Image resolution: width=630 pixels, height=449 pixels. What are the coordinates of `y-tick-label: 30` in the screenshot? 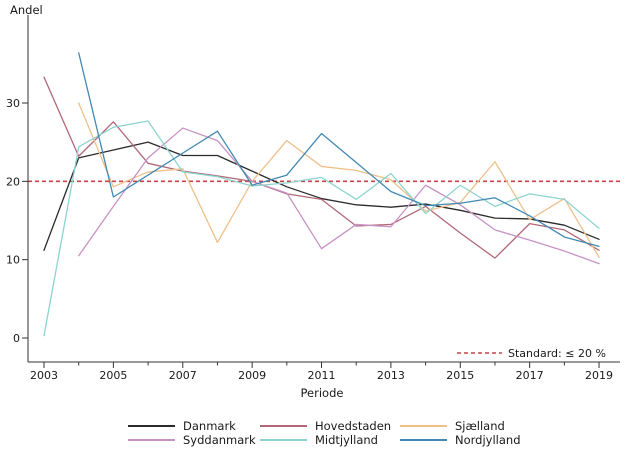 It's located at (13, 103).